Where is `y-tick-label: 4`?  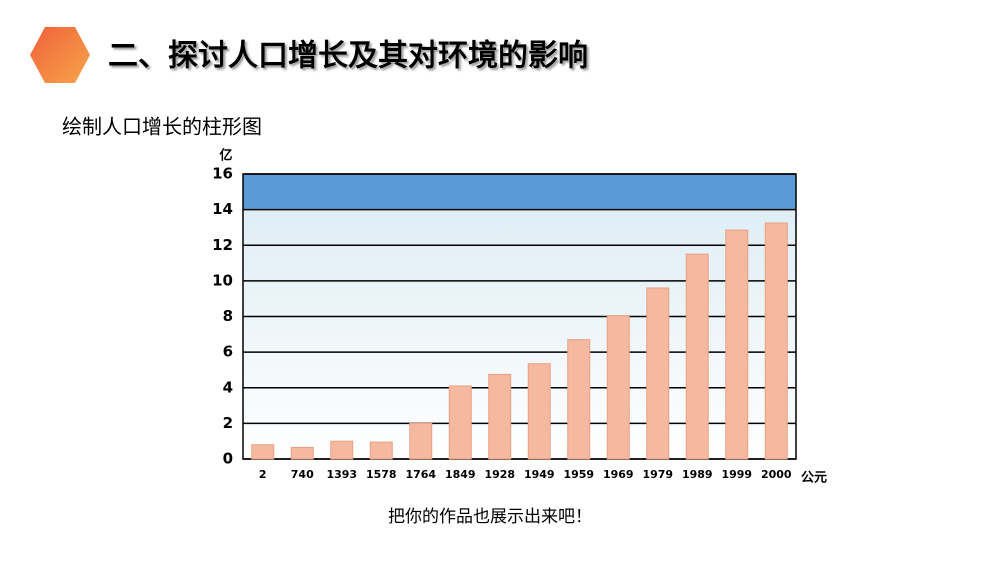 y-tick-label: 4 is located at coordinates (228, 387).